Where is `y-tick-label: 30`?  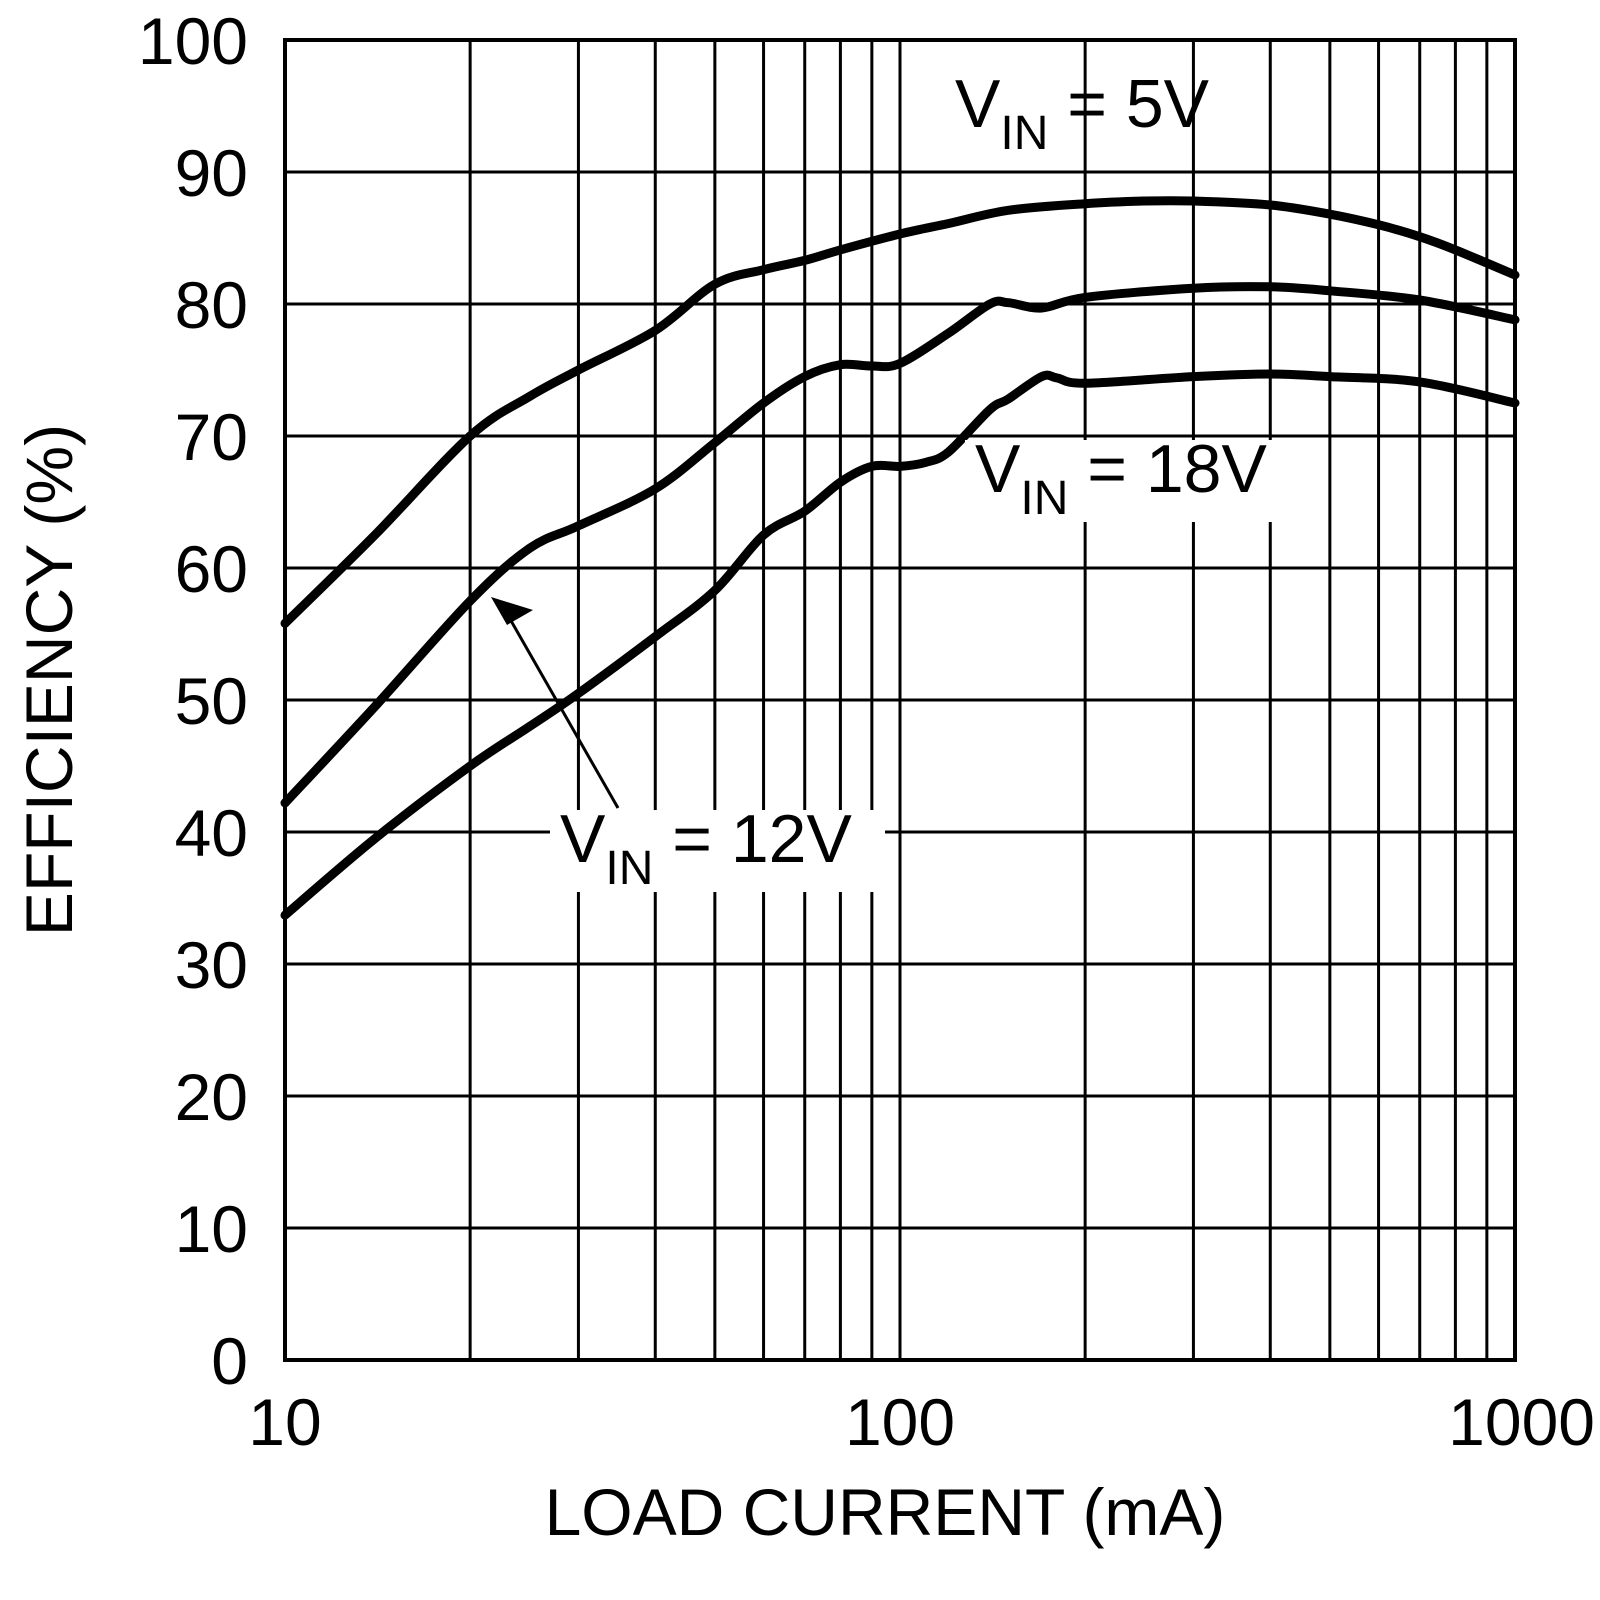 y-tick-label: 30 is located at coordinates (211, 965).